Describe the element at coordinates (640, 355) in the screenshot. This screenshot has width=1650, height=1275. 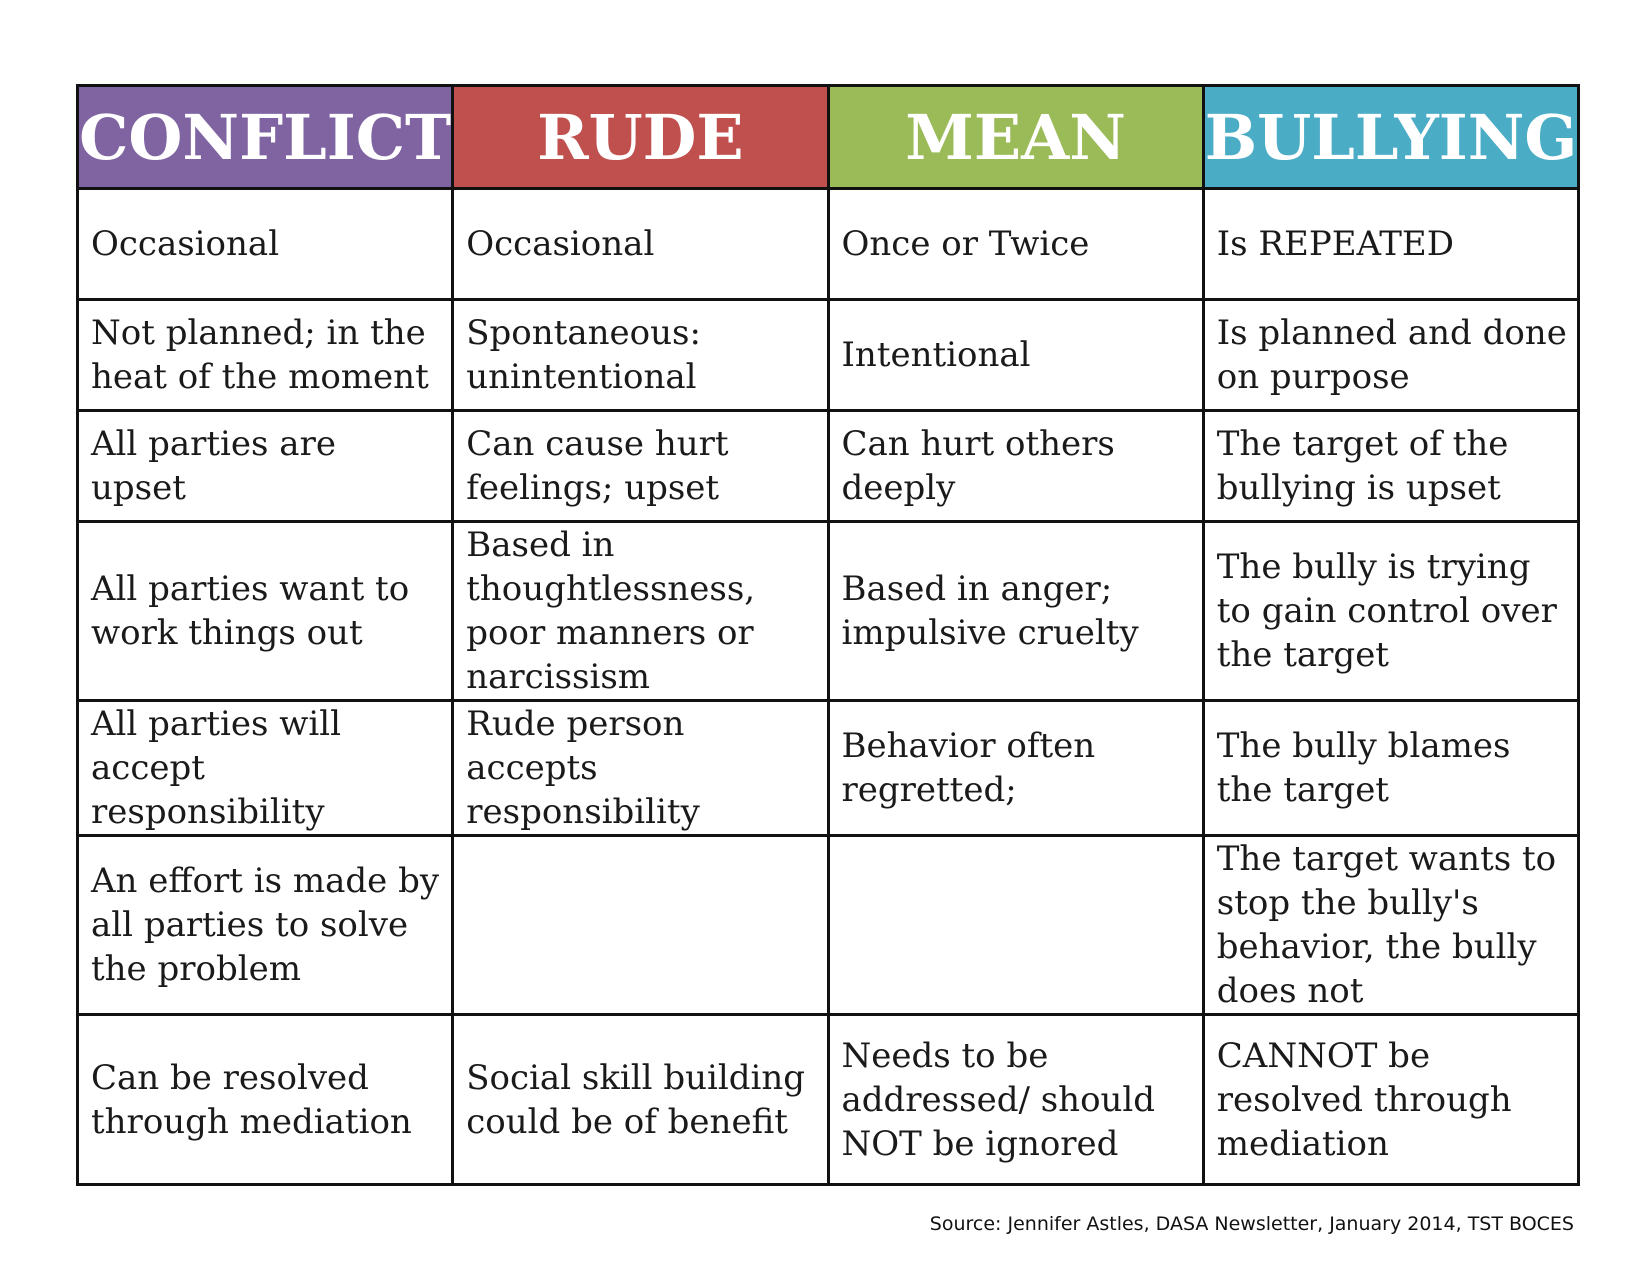
I see `table-cell: Spontaneous: unintentional` at that location.